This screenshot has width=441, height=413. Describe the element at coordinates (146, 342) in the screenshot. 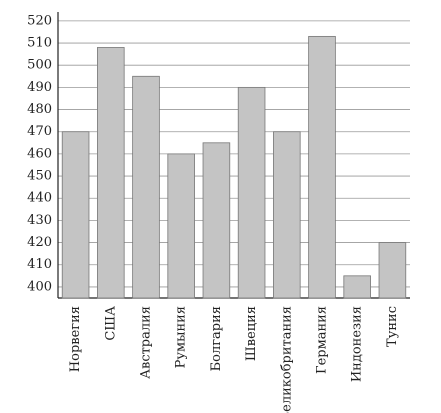

I see `x-tick-label: Австралия` at that location.